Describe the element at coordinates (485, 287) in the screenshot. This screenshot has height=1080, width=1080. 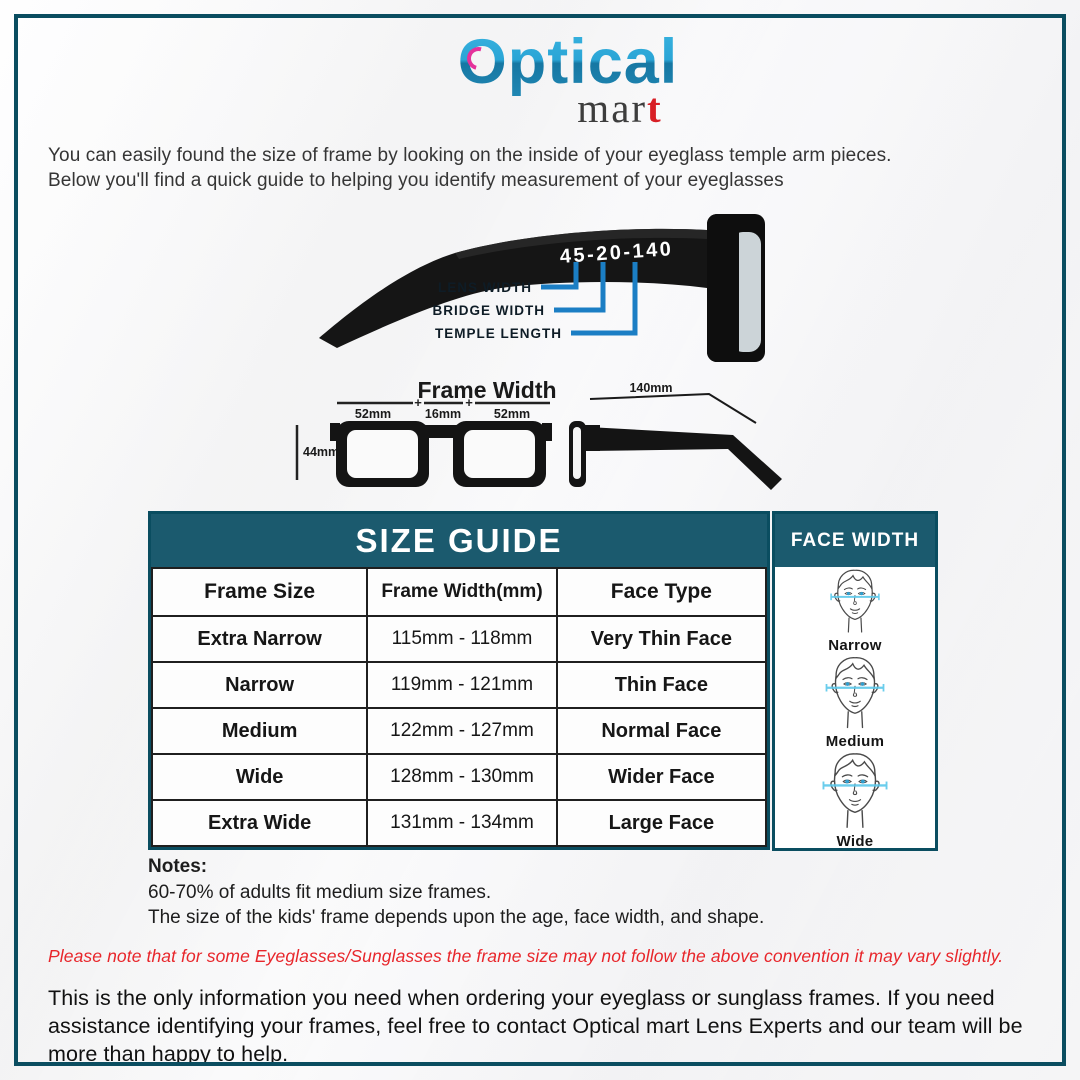
I see `lens-width-label: LENS WIDTH` at that location.